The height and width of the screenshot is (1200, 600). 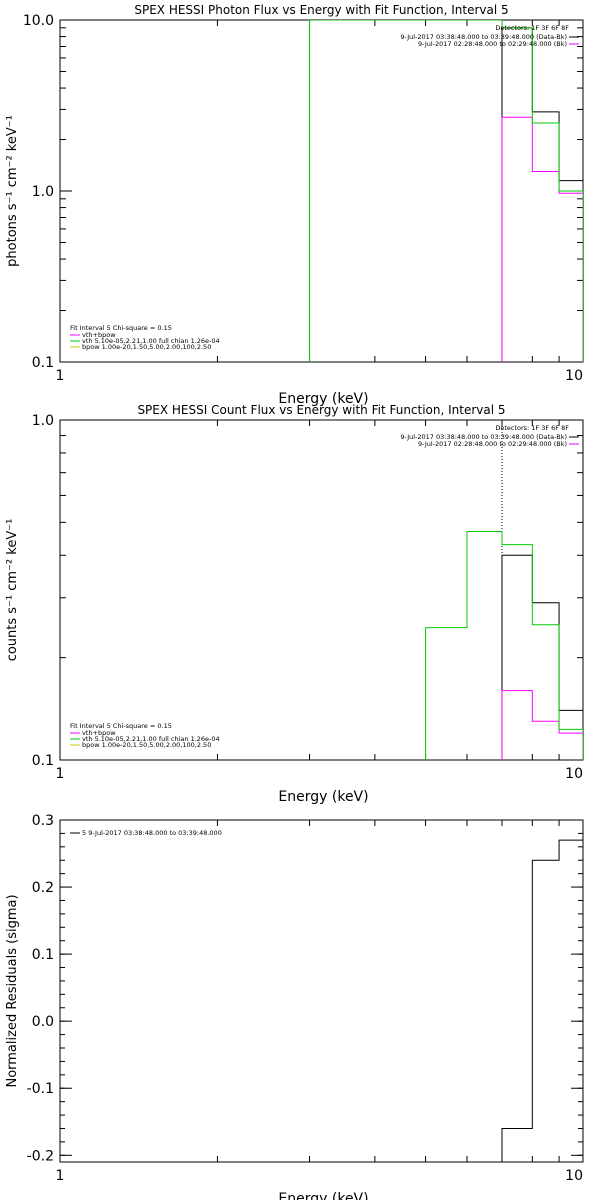 What do you see at coordinates (43, 821) in the screenshot?
I see `y-tick-label: 0.3` at bounding box center [43, 821].